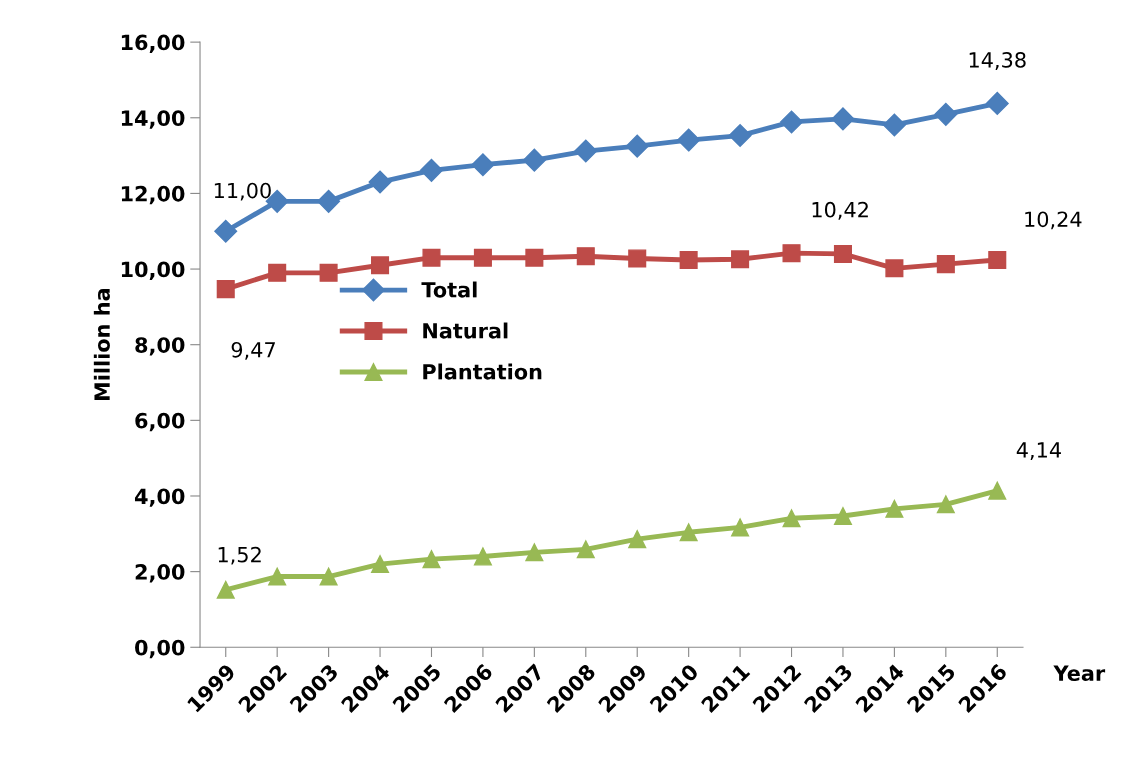 Image resolution: width=1143 pixels, height=766 pixels. What do you see at coordinates (153, 43) in the screenshot?
I see `y-tick-label: 16,00` at bounding box center [153, 43].